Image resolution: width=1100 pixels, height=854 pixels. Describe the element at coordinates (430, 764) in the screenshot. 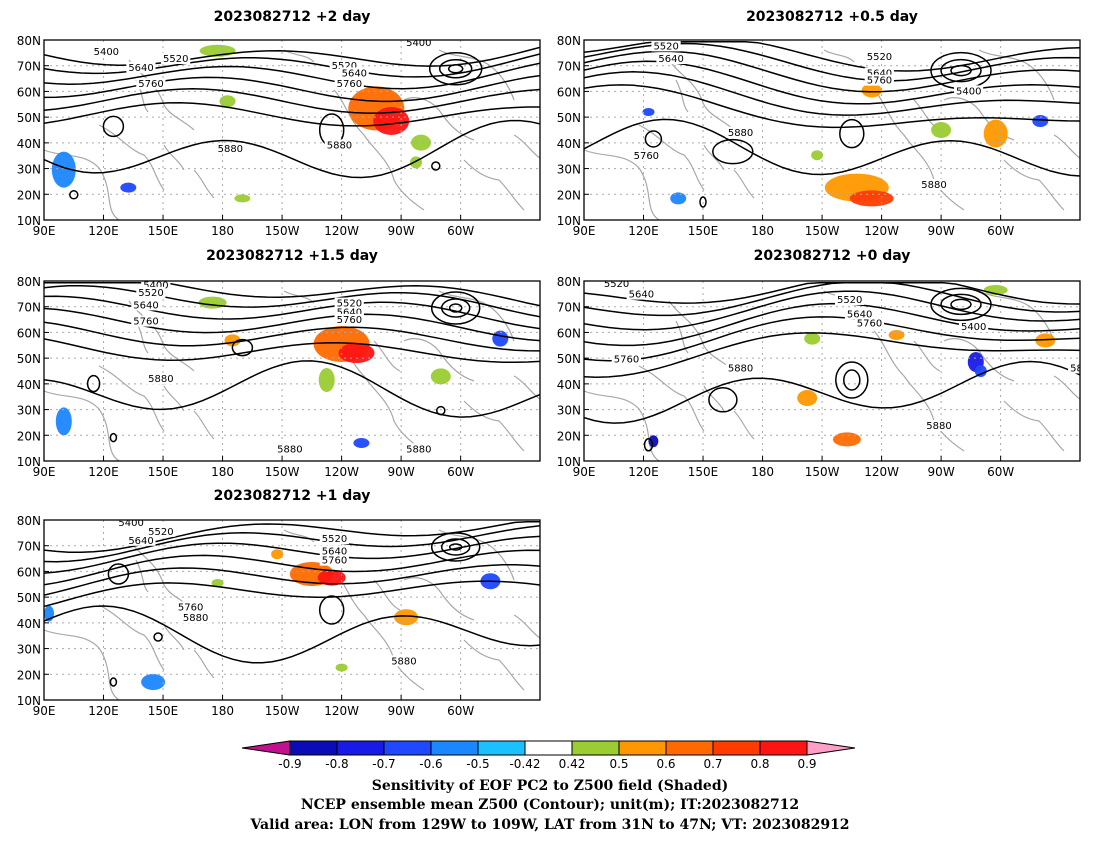

I see `colorbar-tick-label: -0.6` at that location.